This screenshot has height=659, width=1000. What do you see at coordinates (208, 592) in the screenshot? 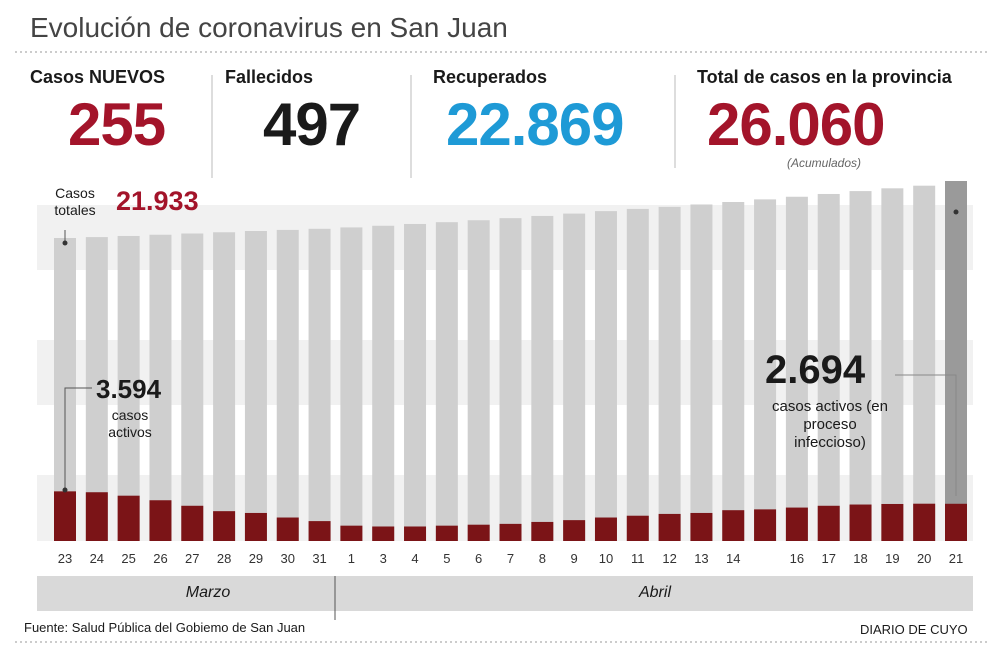
I see `month-label: Marzo` at bounding box center [208, 592].